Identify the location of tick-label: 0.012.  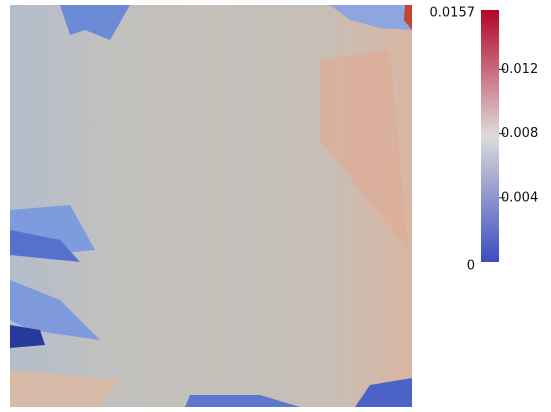
(519, 69).